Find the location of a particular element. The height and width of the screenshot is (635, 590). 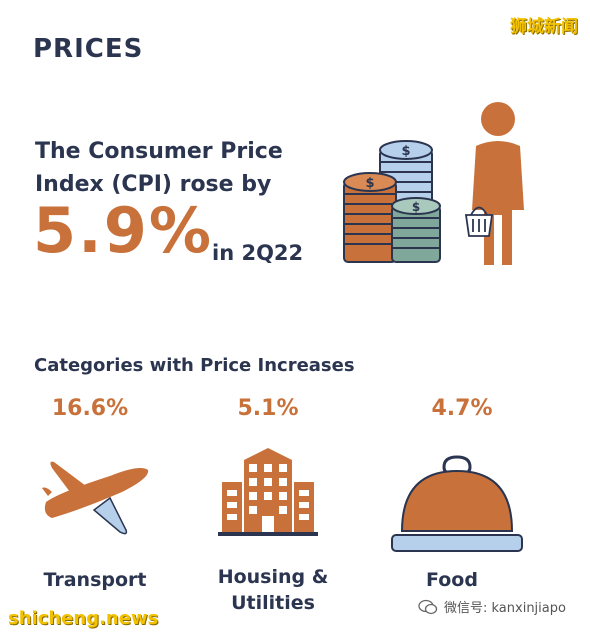

wechat-id: 微信号: kanxinjiapo is located at coordinates (505, 608).